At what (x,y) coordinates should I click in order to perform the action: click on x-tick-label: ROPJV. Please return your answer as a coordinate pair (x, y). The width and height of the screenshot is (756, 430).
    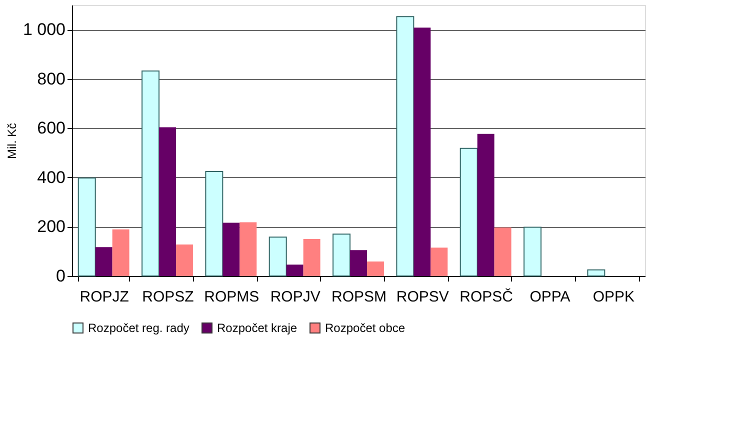
    Looking at the image, I should click on (295, 297).